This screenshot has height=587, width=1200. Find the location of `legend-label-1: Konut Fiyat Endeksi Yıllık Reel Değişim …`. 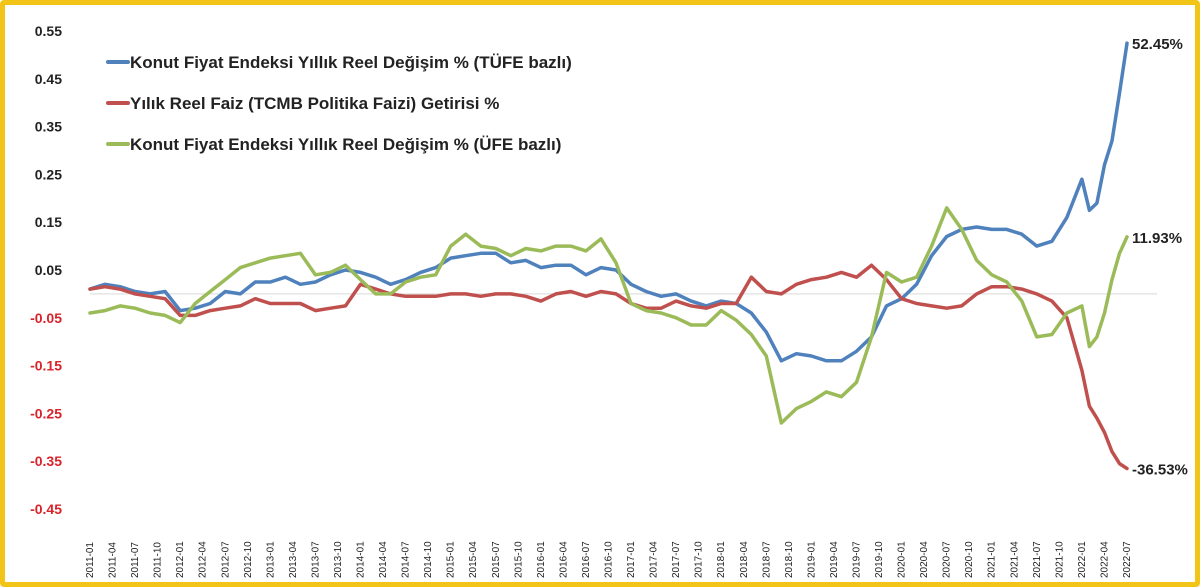

legend-label-1: Konut Fiyat Endeksi Yıllık Reel Değişim … is located at coordinates (351, 62).